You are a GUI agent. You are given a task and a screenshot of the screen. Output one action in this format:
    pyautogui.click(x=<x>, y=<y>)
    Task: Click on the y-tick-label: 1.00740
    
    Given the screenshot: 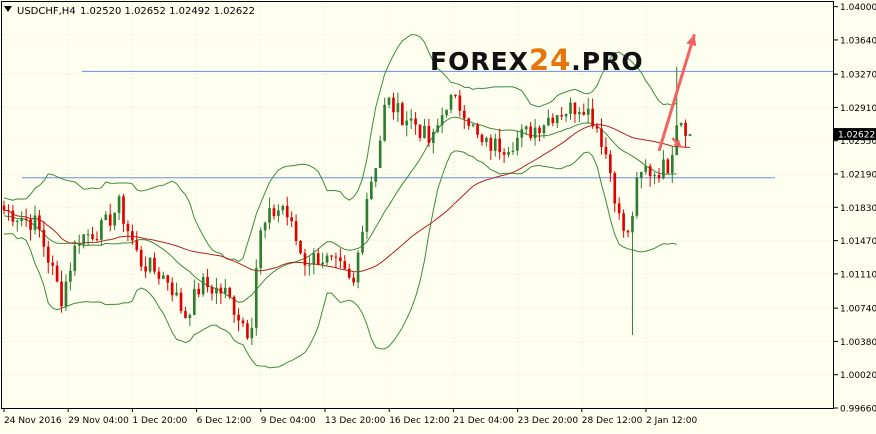 What is the action you would take?
    pyautogui.click(x=858, y=310)
    